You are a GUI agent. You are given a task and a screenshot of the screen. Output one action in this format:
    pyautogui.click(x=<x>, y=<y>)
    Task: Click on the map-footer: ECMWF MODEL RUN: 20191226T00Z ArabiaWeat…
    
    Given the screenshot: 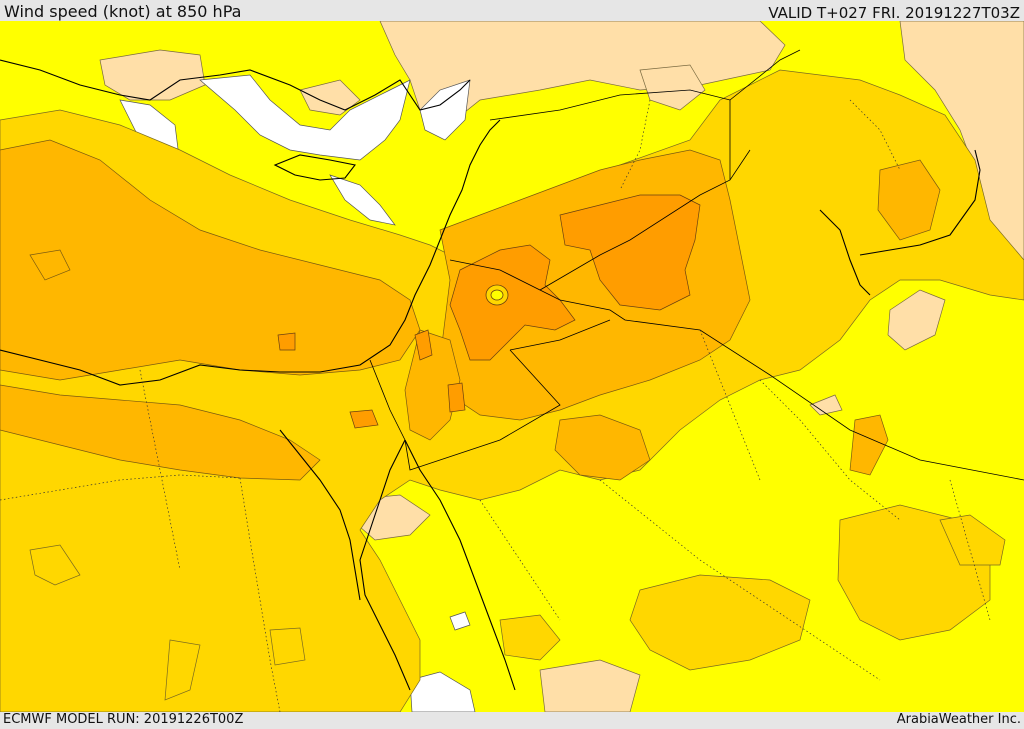 What is the action you would take?
    pyautogui.click(x=512, y=720)
    